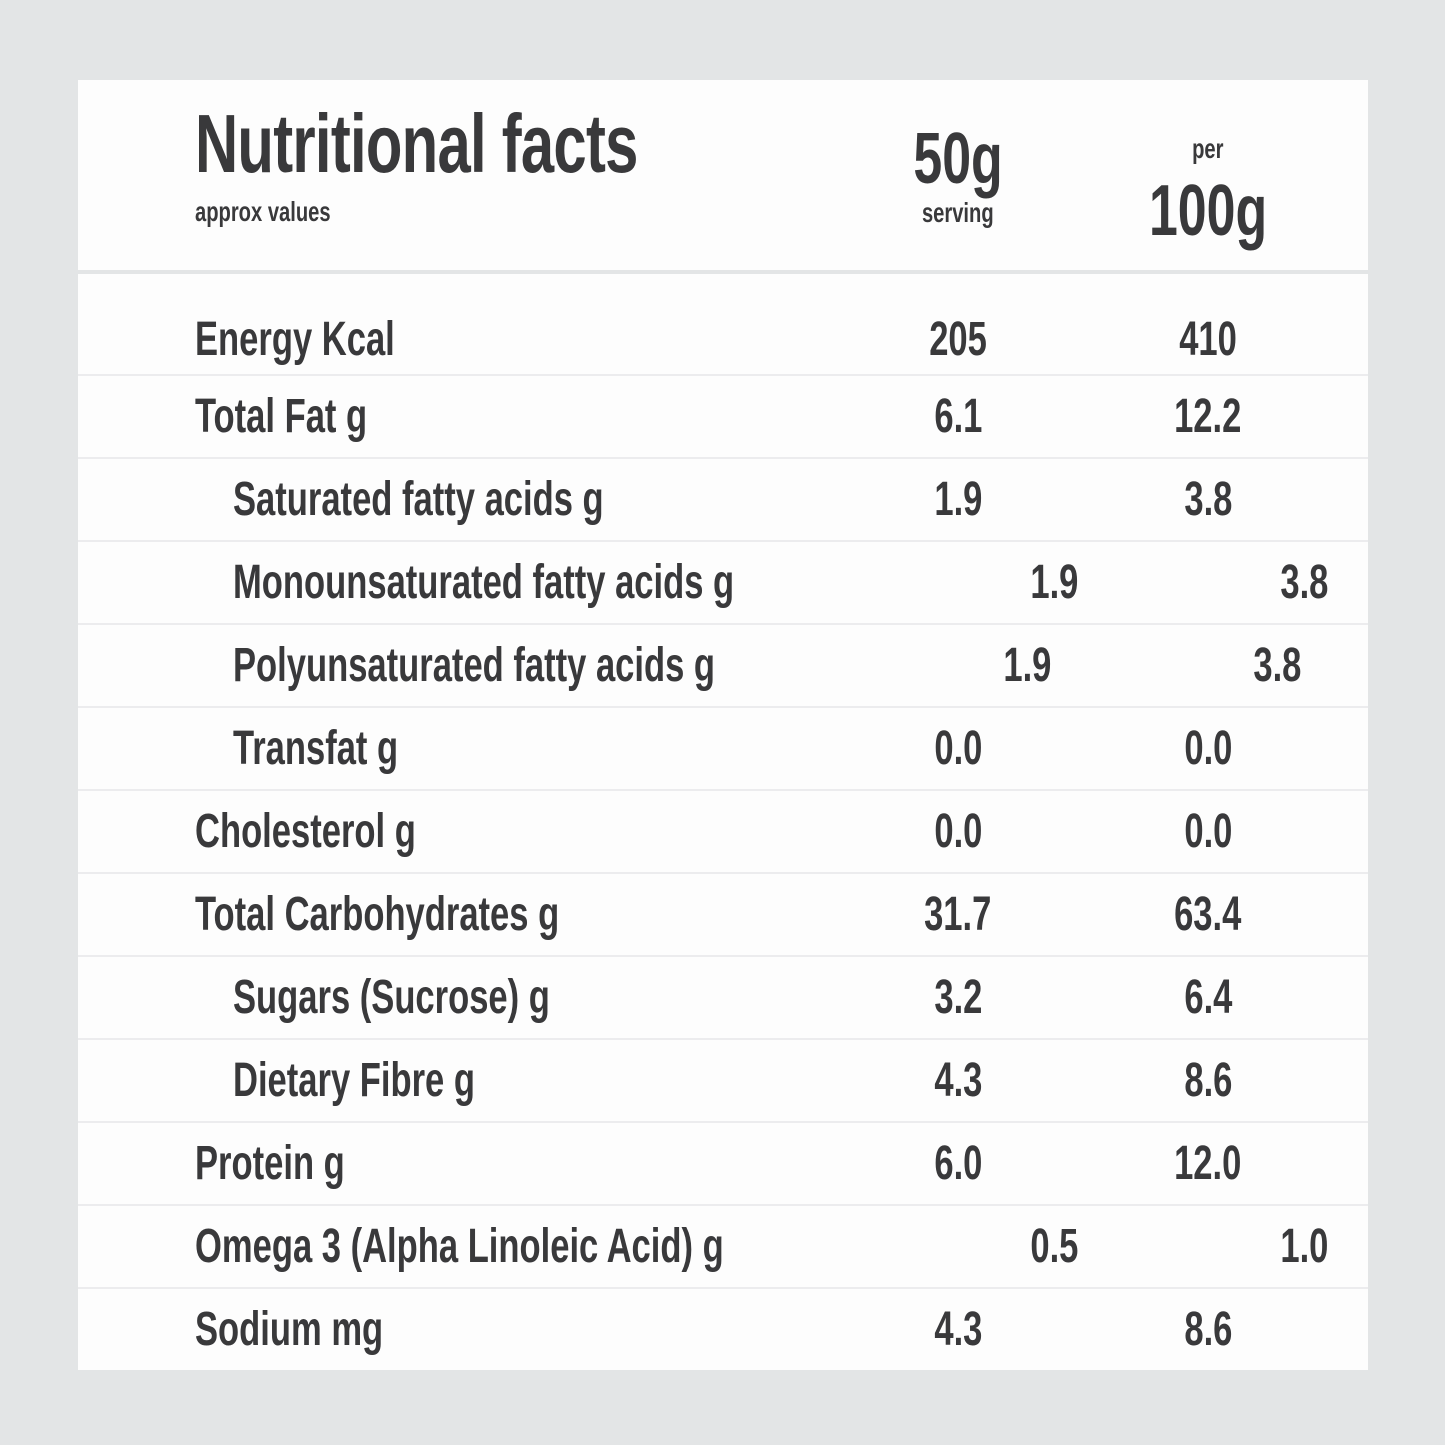 The width and height of the screenshot is (1445, 1445). I want to click on per100-value: 12.0, so click(1208, 1163).